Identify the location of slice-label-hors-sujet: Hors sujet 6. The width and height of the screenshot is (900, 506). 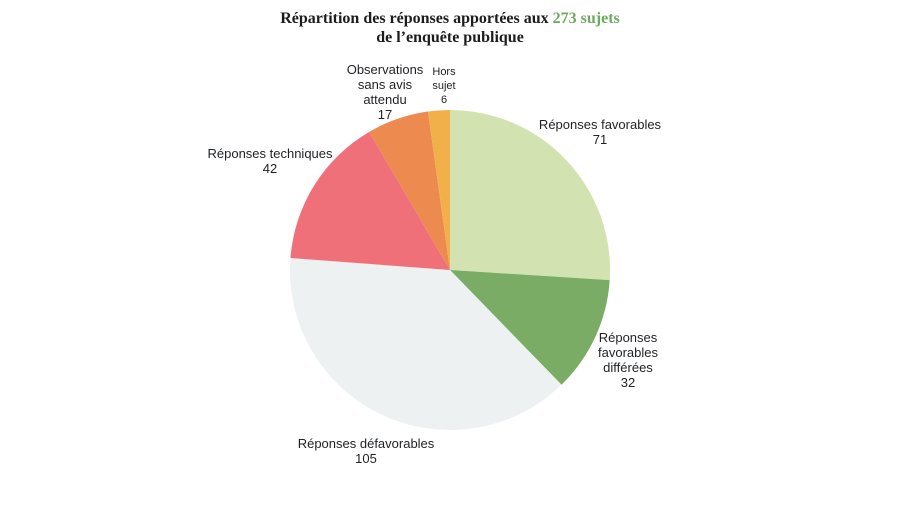
(443, 86).